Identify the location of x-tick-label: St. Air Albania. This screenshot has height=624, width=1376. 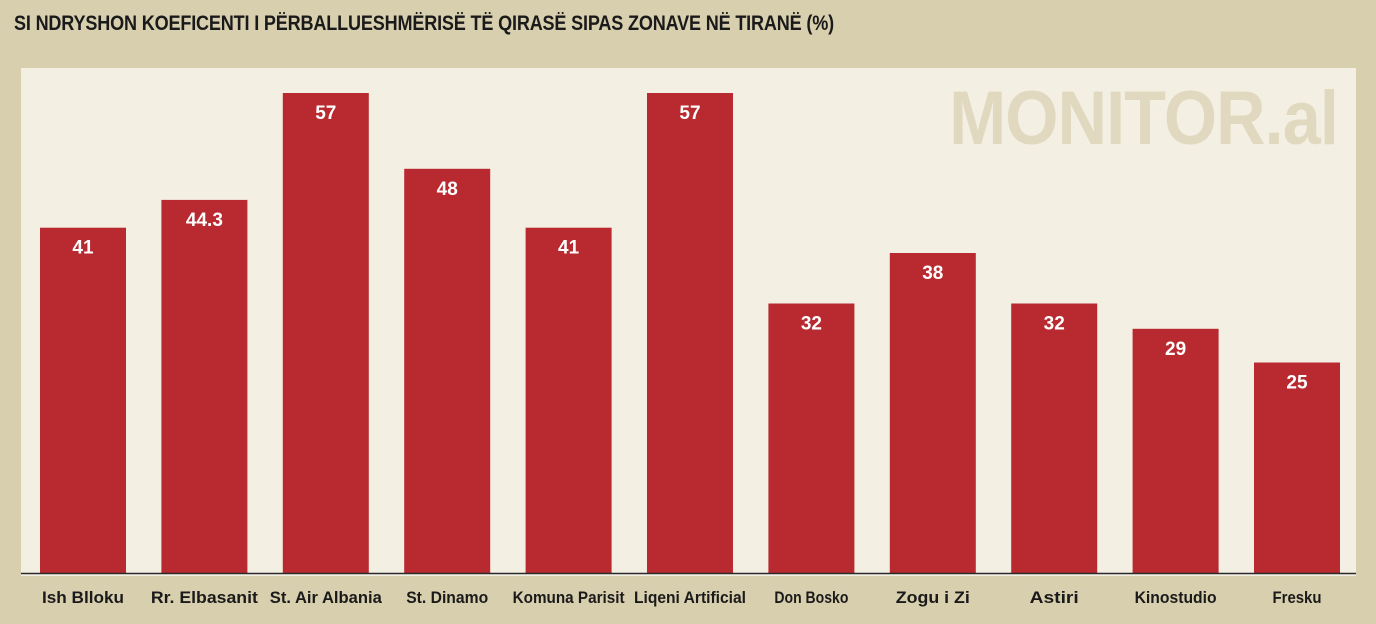
(326, 597).